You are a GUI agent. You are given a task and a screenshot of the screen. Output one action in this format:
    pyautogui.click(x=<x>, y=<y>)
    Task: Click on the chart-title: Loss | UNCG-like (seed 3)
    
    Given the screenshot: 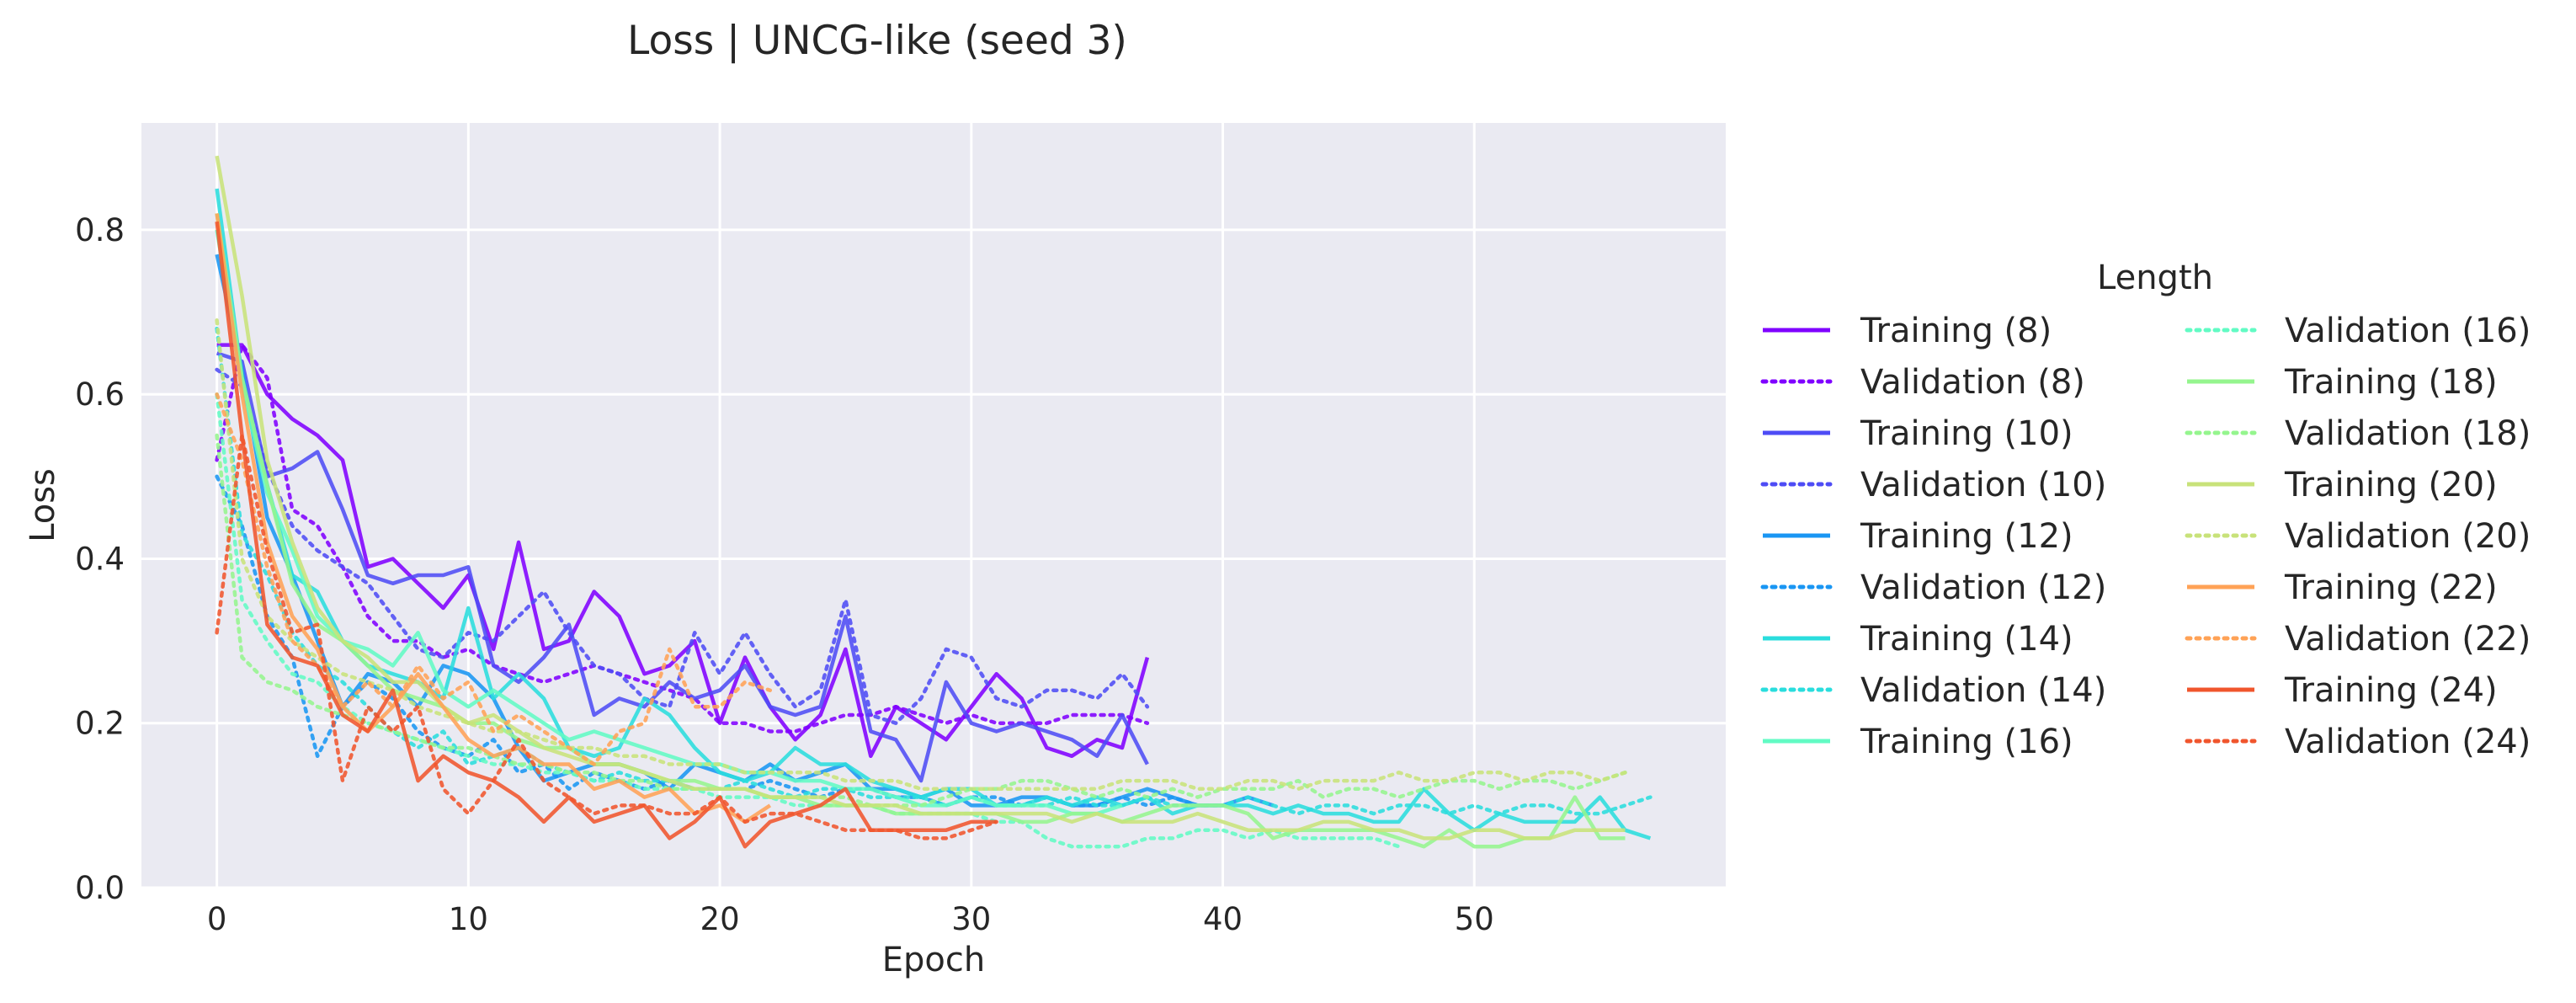 What is the action you would take?
    pyautogui.click(x=877, y=41)
    